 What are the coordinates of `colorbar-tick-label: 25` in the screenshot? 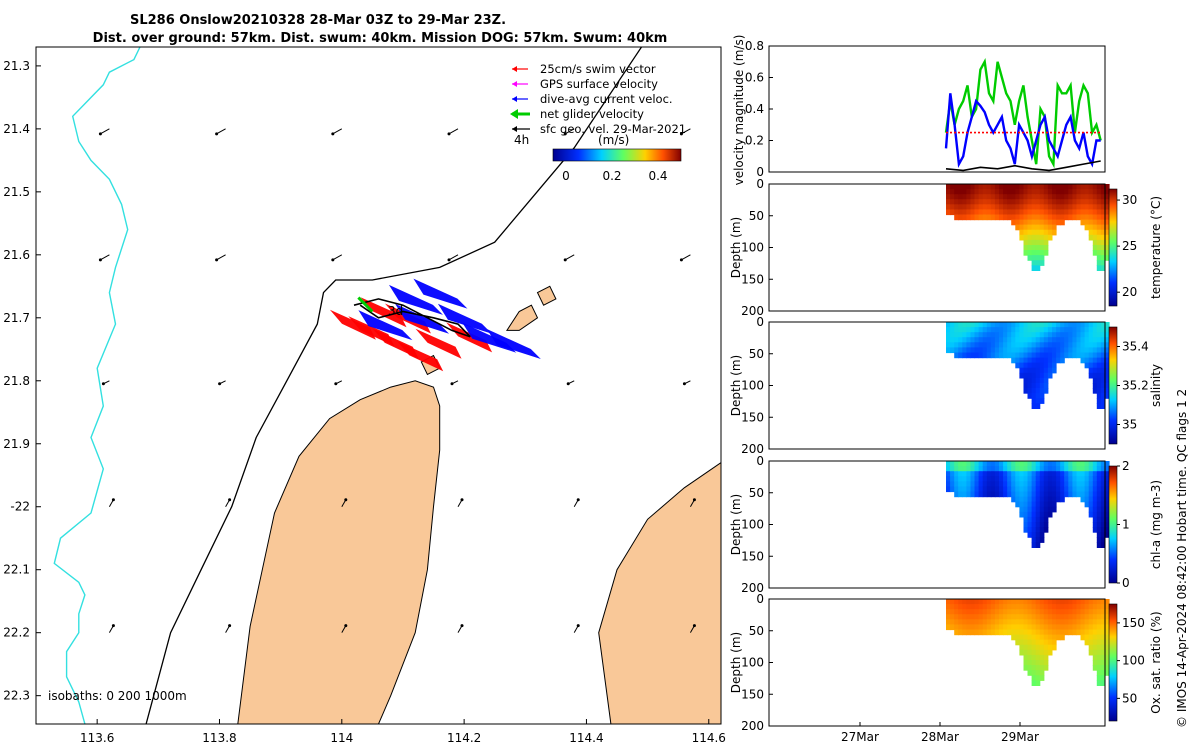 It's located at (1129, 246).